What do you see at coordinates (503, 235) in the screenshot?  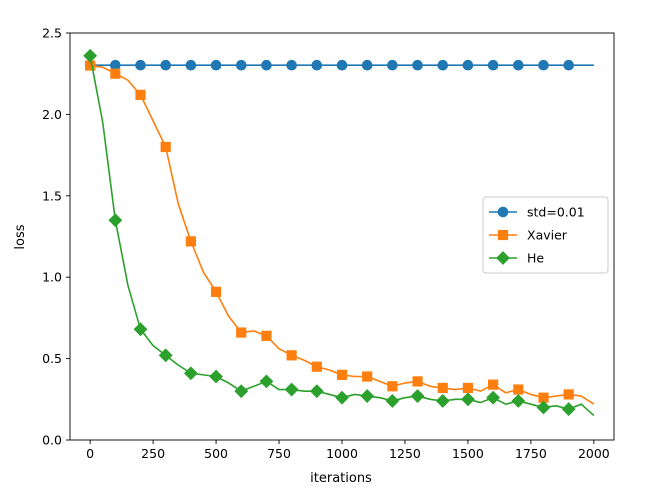 I see `legend-marker-xavier` at bounding box center [503, 235].